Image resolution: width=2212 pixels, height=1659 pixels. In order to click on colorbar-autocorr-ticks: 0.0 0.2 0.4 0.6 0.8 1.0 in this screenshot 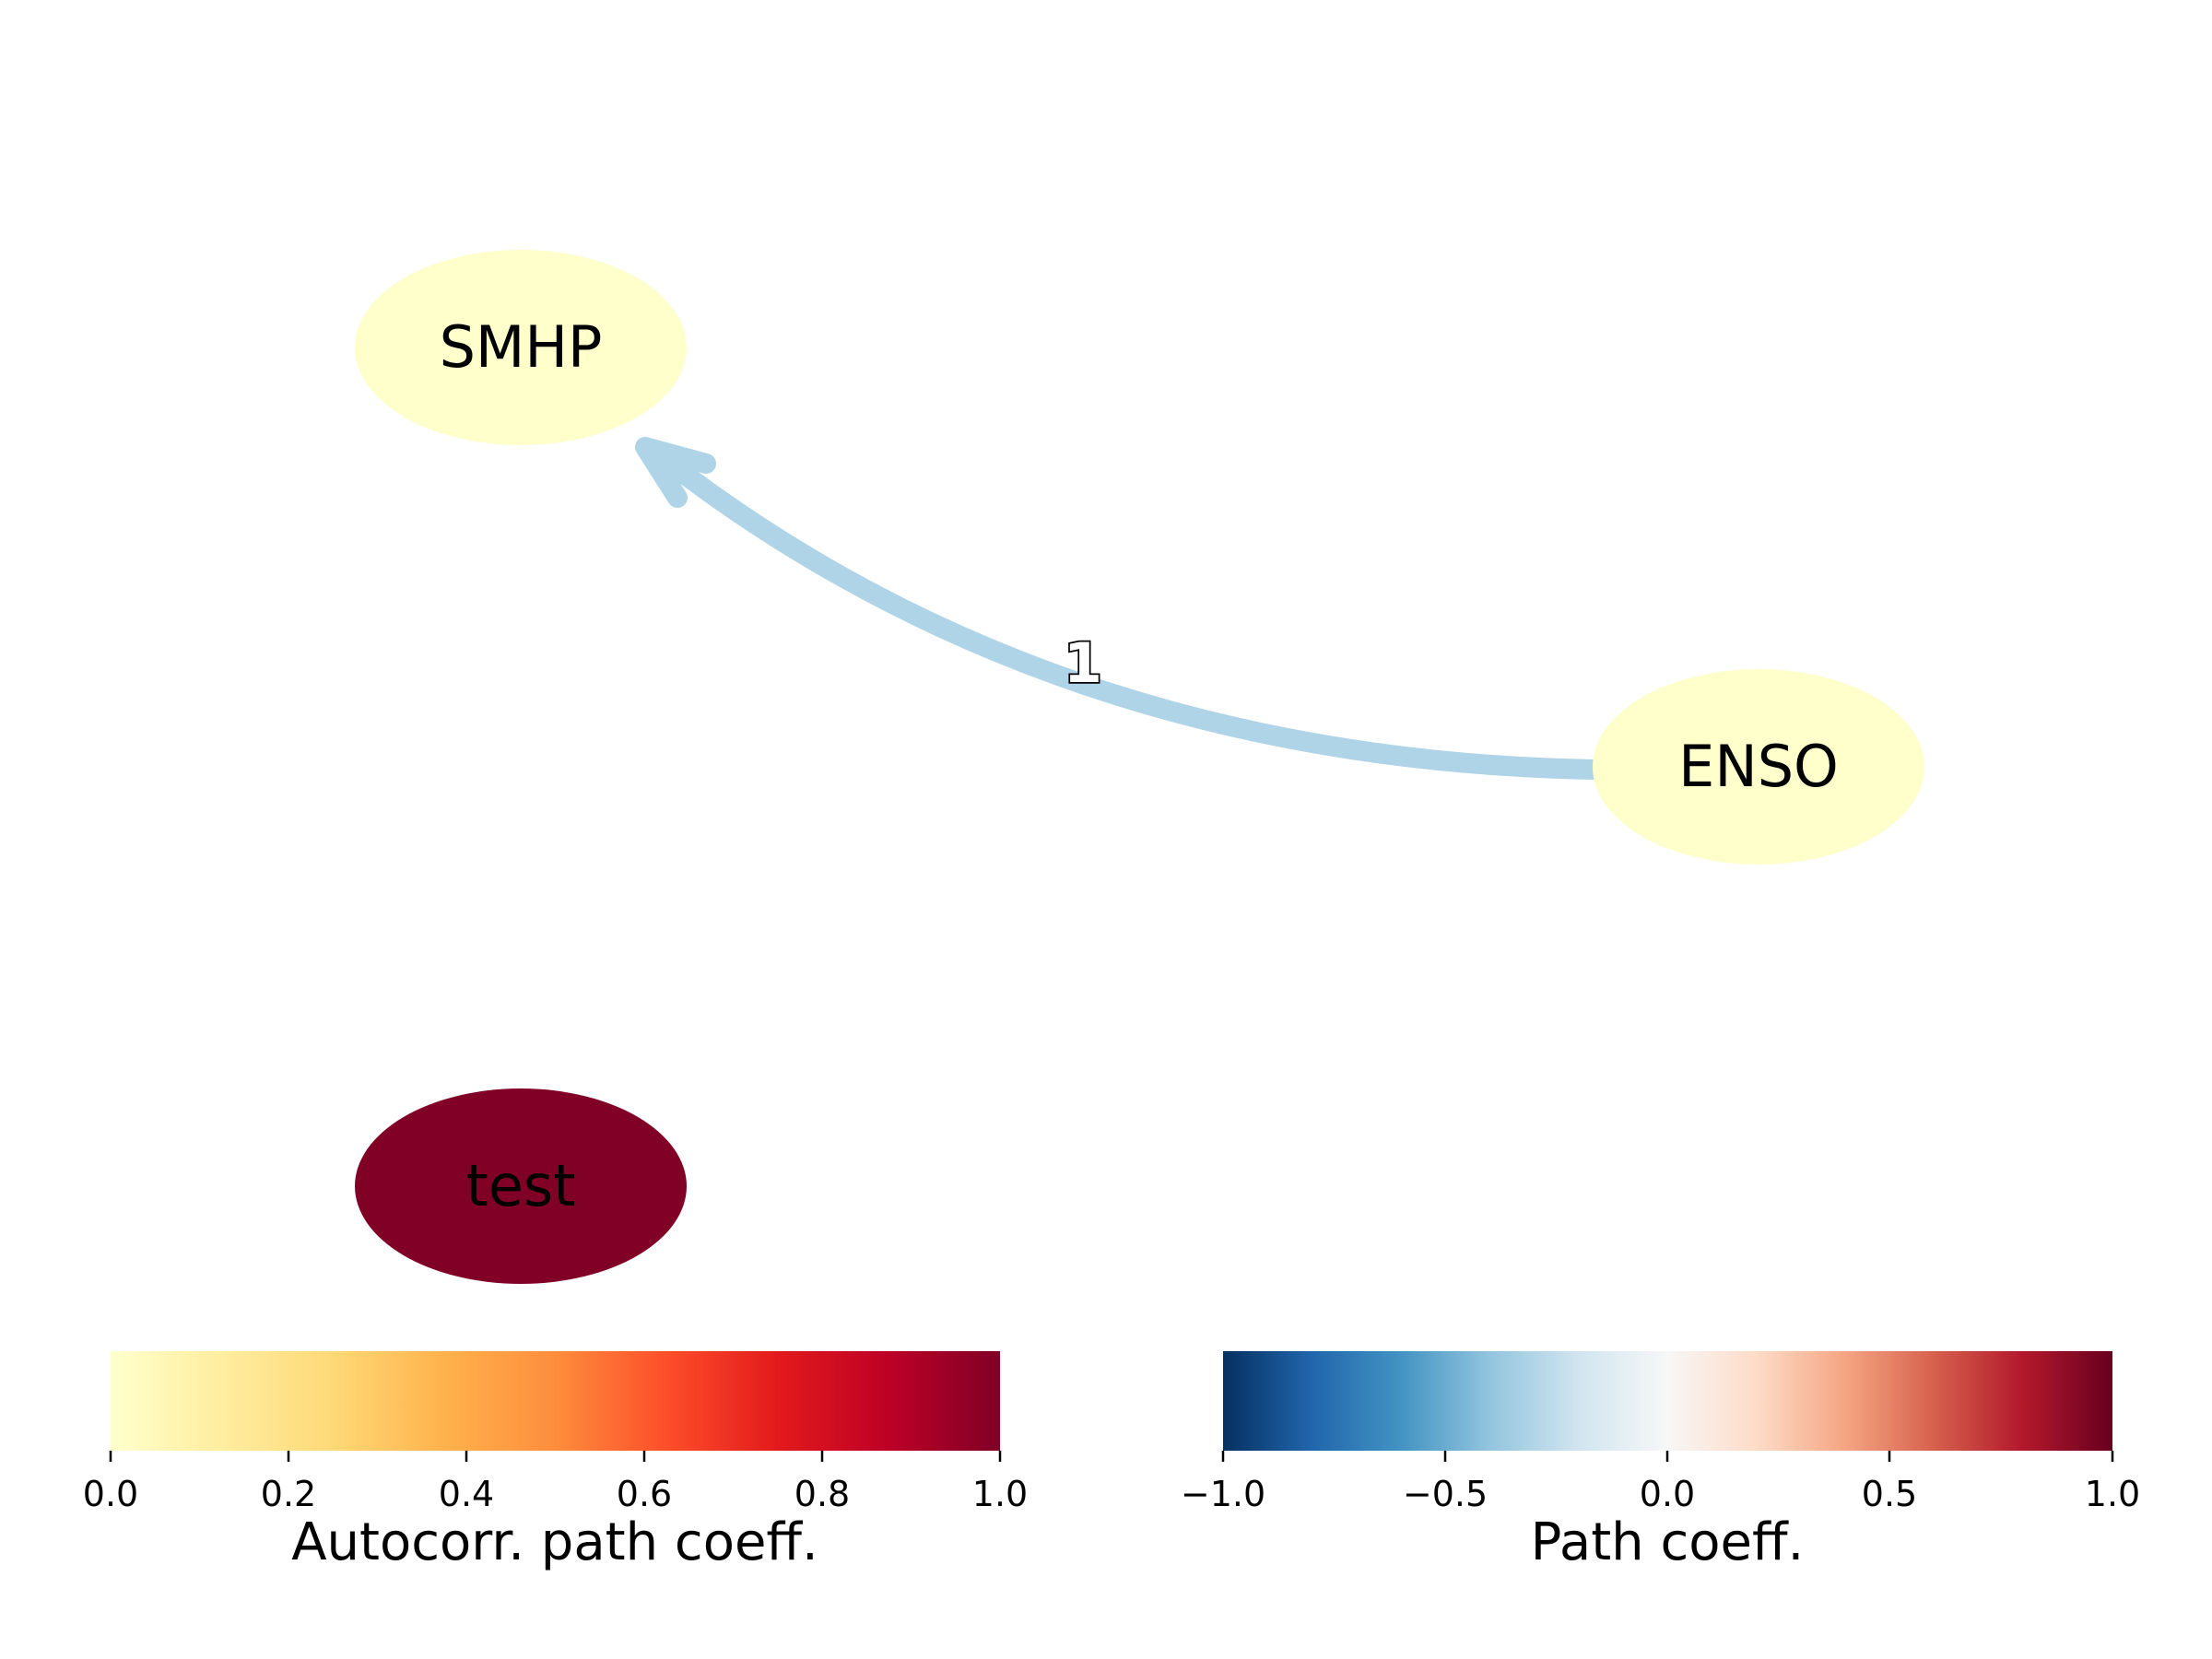, I will do `click(555, 1482)`.